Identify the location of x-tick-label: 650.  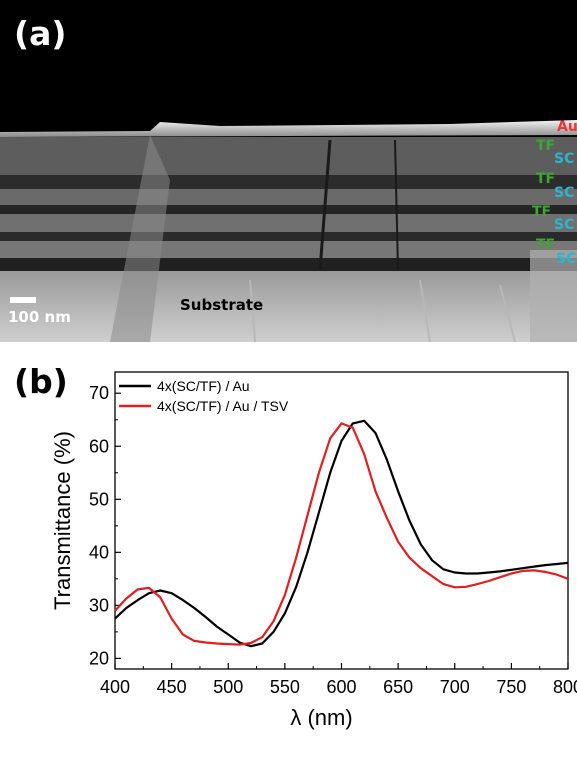
(398, 687).